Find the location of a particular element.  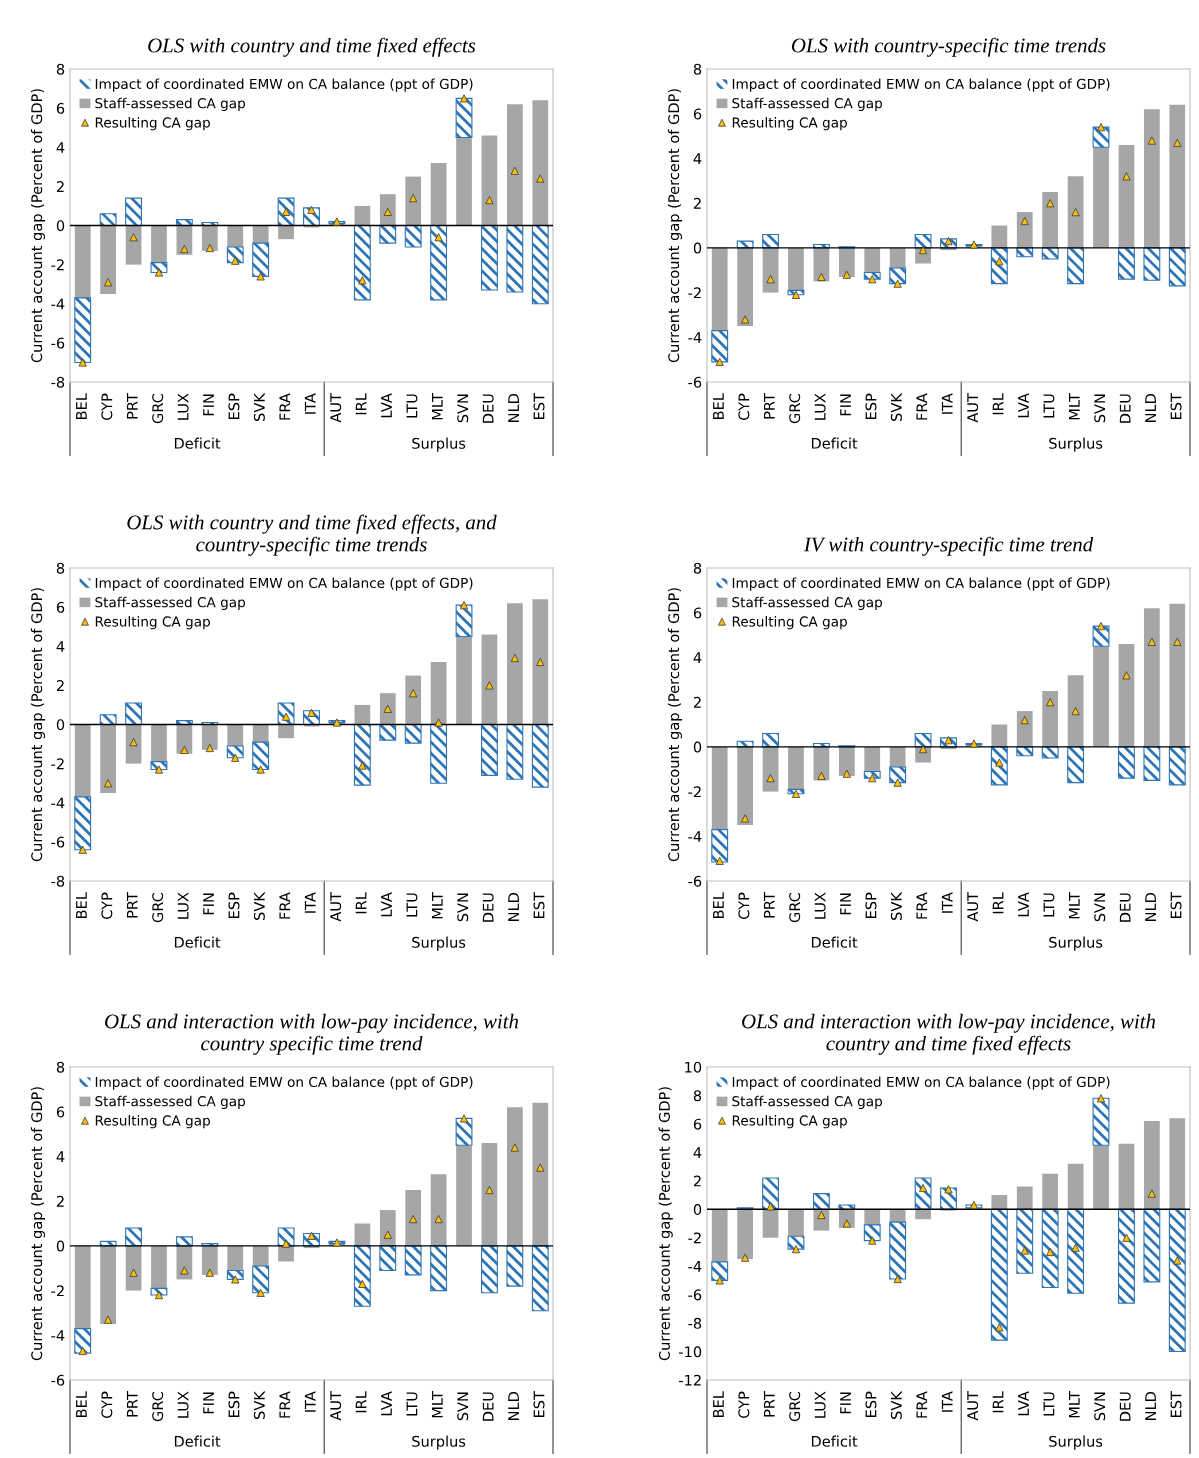

chart-title: OLS with country-specific time trends is located at coordinates (948, 47).